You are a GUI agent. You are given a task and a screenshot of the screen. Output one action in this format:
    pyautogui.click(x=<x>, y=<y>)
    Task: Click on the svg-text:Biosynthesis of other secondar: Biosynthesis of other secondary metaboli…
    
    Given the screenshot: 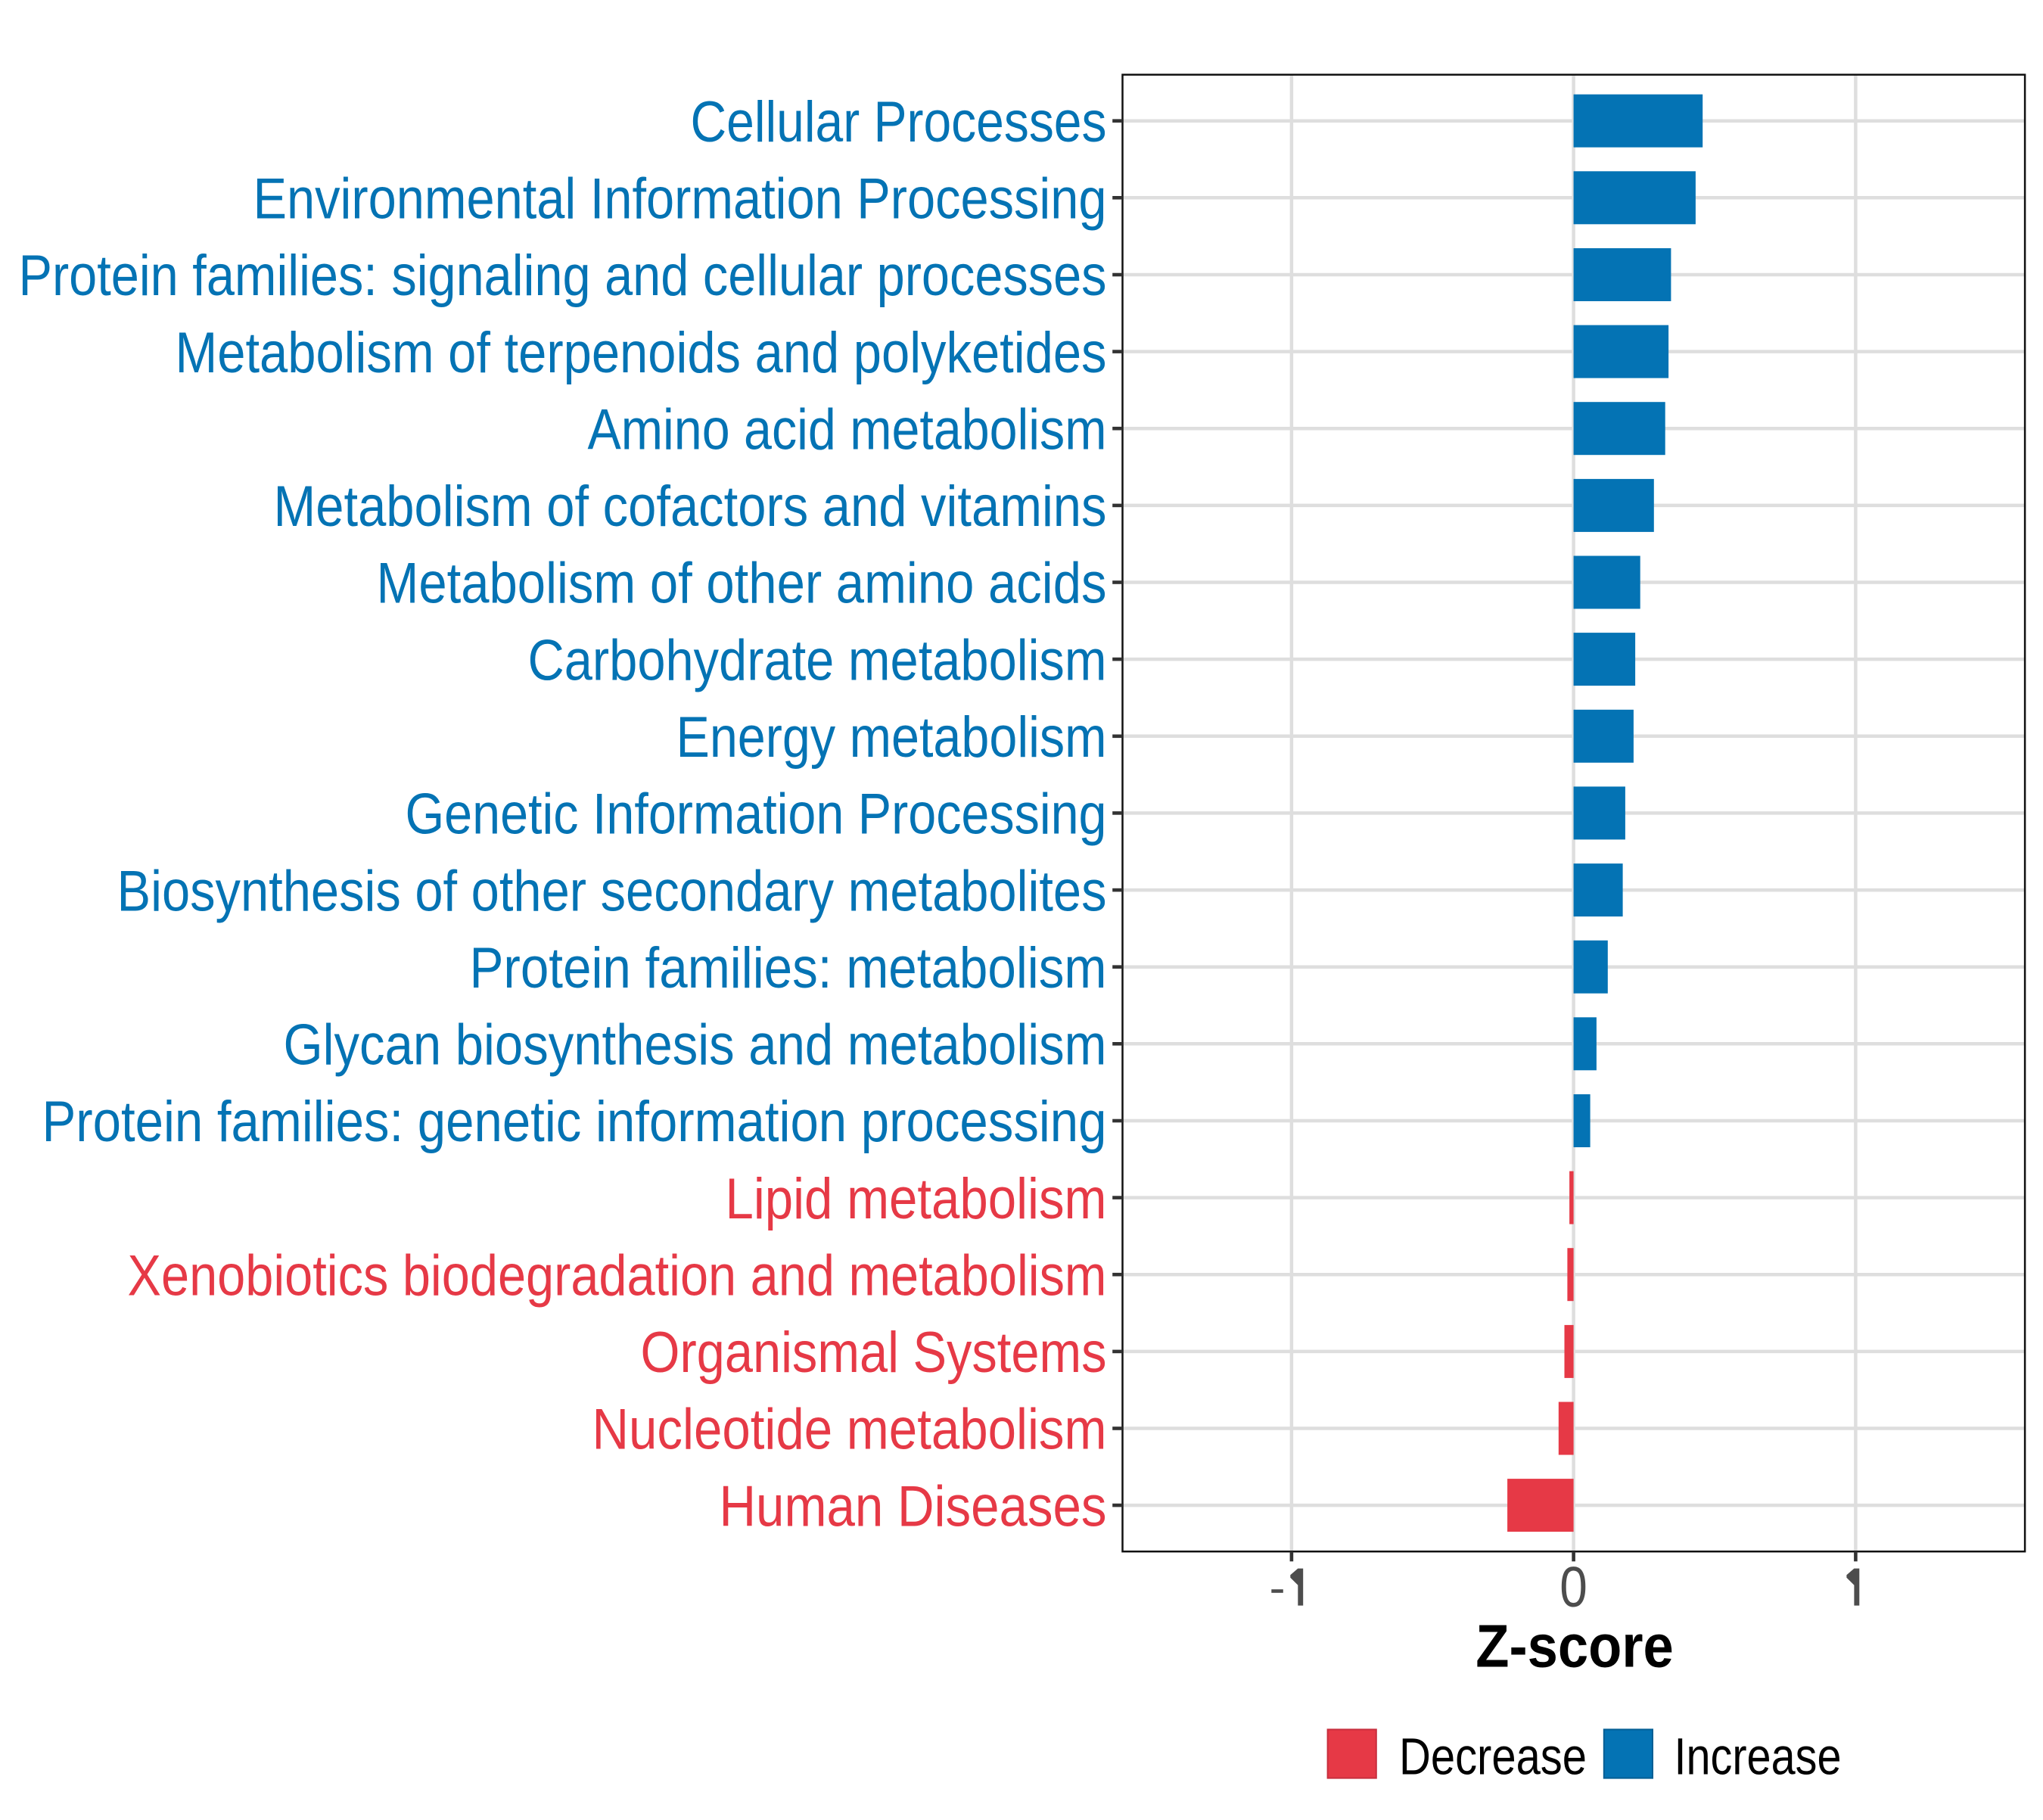 What is the action you would take?
    pyautogui.click(x=612, y=891)
    